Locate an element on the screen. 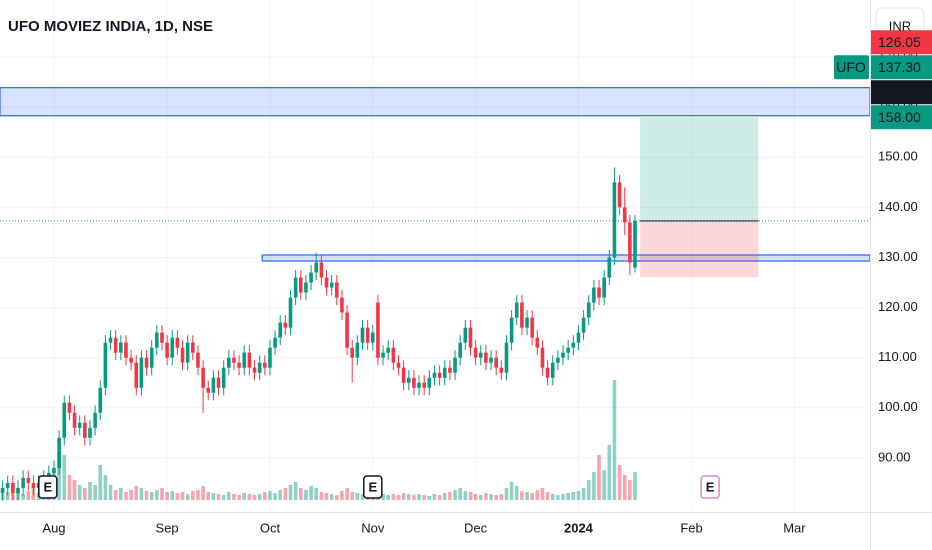 The image size is (932, 550). price-label: 137.55 is located at coordinates (899, 92).